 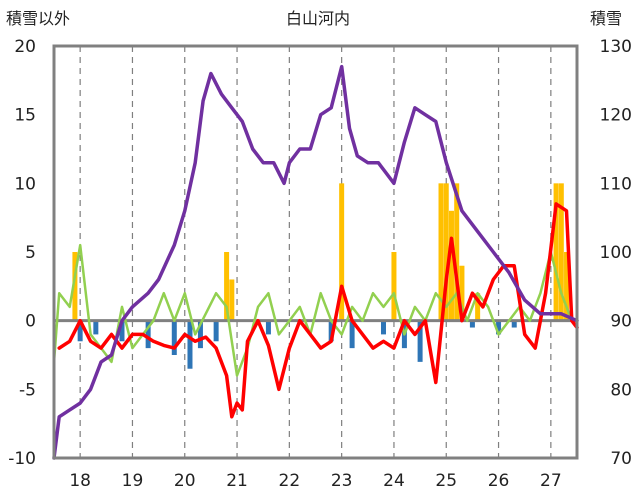 What do you see at coordinates (80, 481) in the screenshot?
I see `x-tick-label: 18` at bounding box center [80, 481].